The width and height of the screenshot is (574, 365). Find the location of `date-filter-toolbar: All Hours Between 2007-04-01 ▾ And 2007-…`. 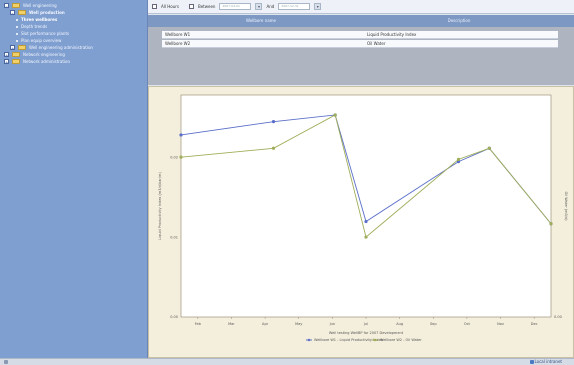

date-filter-toolbar: All Hours Between 2007-04-01 ▾ And 2007-… is located at coordinates (361, 7).